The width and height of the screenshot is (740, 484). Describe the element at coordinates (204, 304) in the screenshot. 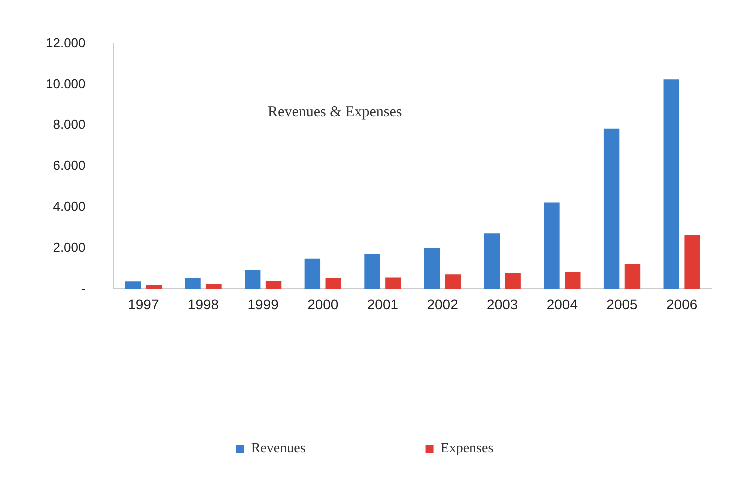

I see `x-tick-label: 1998` at that location.